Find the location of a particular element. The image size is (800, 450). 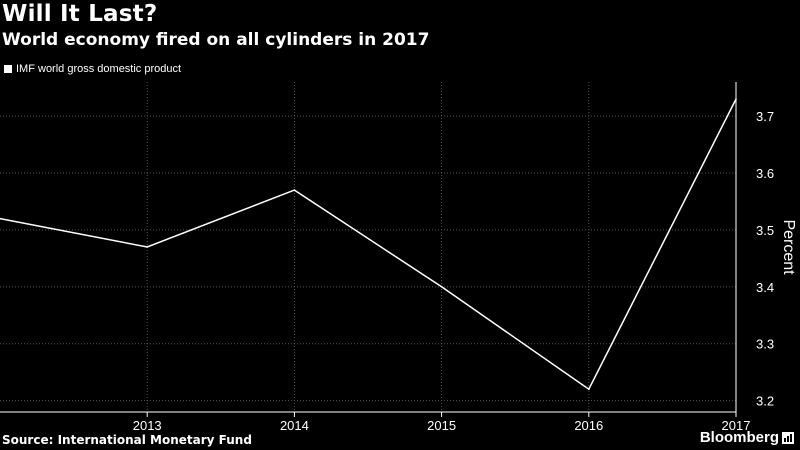

y-tick-label: 3.7 is located at coordinates (765, 116).